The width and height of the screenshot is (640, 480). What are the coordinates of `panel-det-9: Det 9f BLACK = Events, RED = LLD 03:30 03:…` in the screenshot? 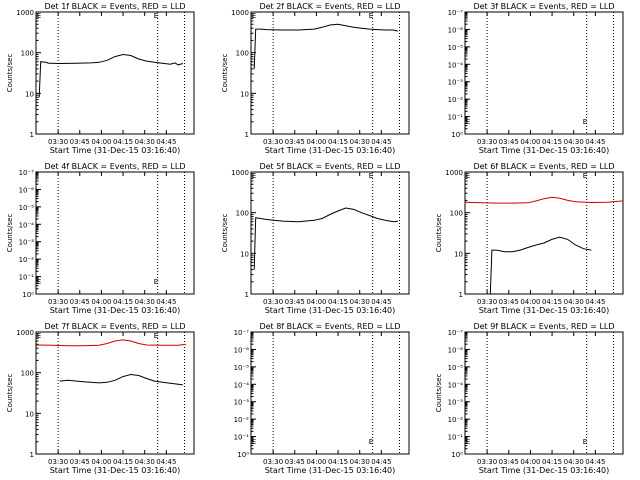 It's located at (529, 398).